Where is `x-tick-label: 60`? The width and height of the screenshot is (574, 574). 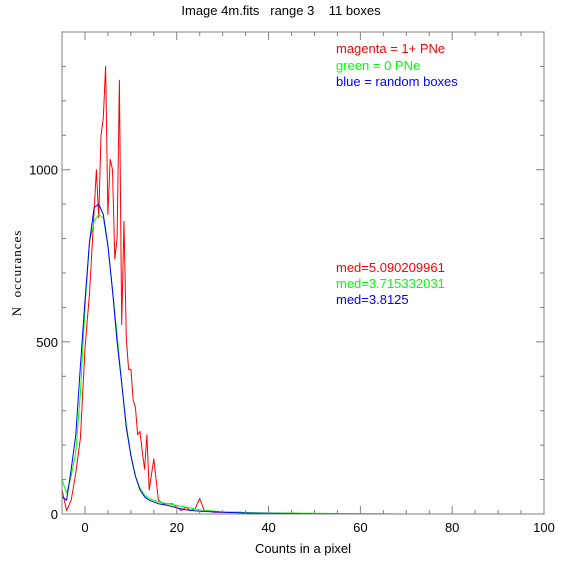
x-tick-label: 60 is located at coordinates (360, 527).